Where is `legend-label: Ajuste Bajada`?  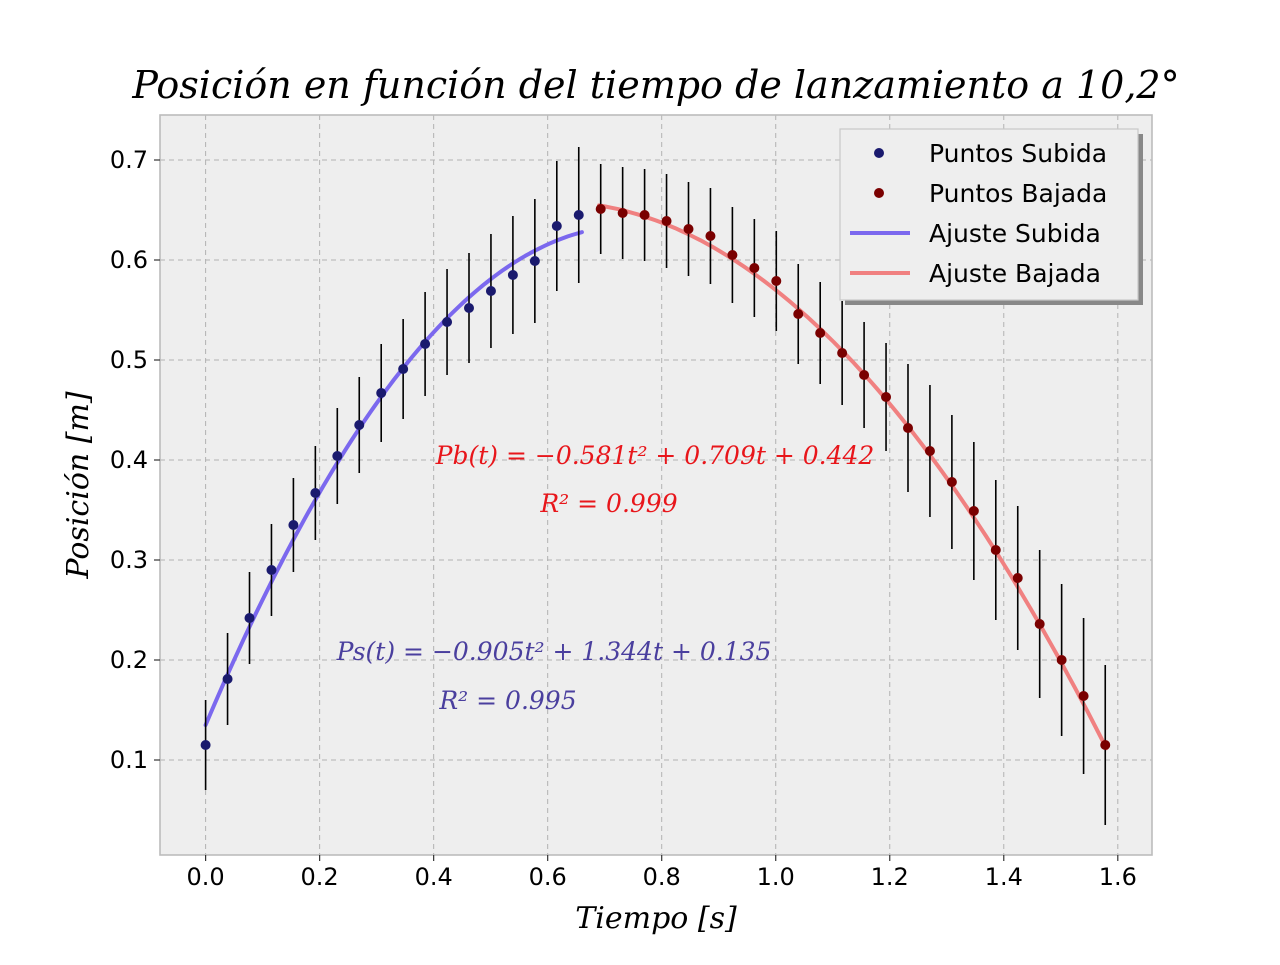 legend-label: Ajuste Bajada is located at coordinates (1015, 273).